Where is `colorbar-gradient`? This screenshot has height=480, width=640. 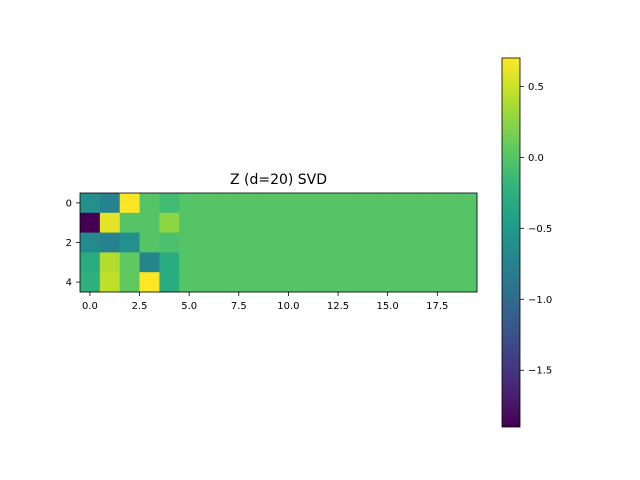 colorbar-gradient is located at coordinates (511, 242).